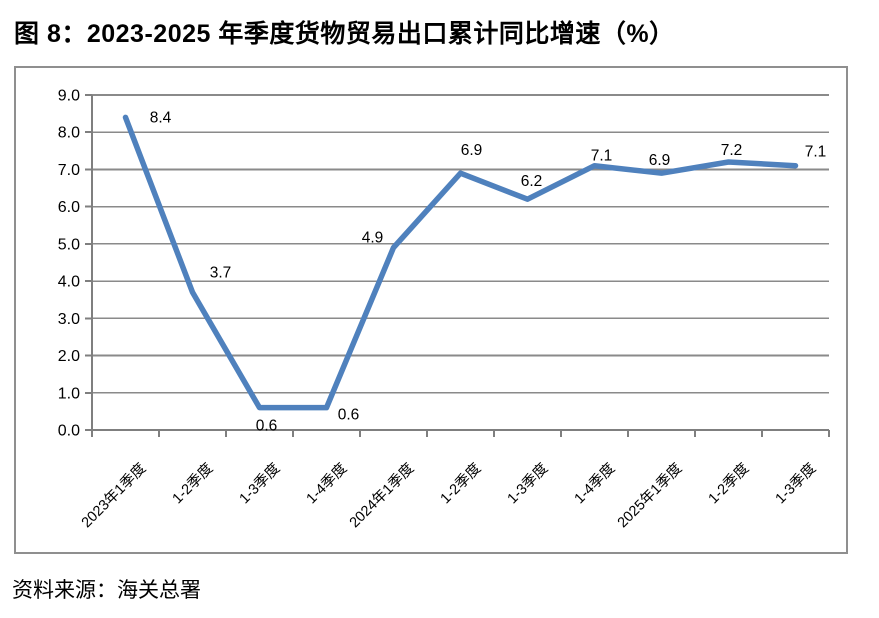  What do you see at coordinates (69, 356) in the screenshot?
I see `y-tick-label: 2.0` at bounding box center [69, 356].